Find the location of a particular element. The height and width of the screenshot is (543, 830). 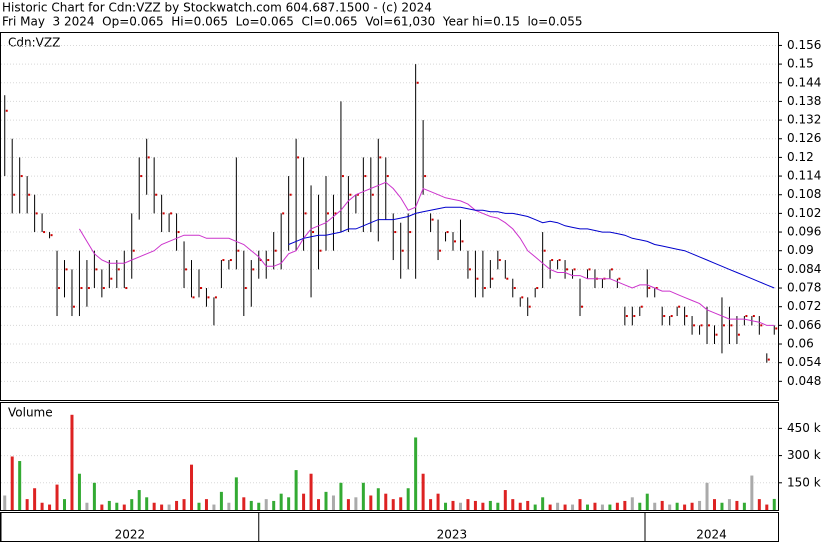

y-tick-label: 0.114 is located at coordinates (804, 176).